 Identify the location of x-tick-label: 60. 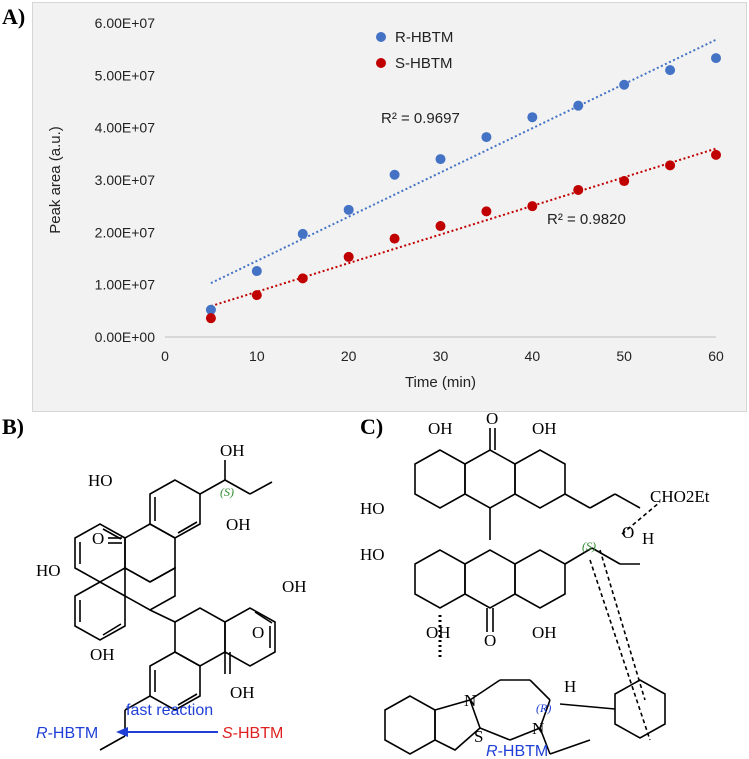
(716, 356).